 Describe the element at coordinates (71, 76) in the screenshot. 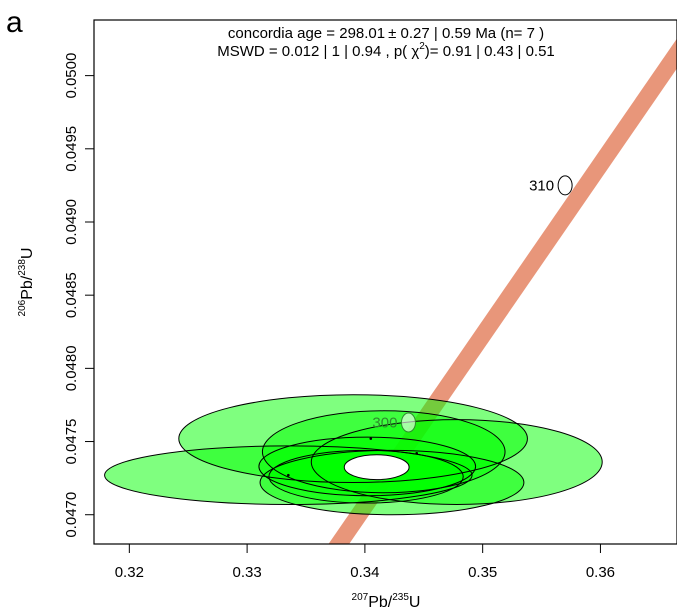

I see `y-tick-label: 0.0500` at that location.